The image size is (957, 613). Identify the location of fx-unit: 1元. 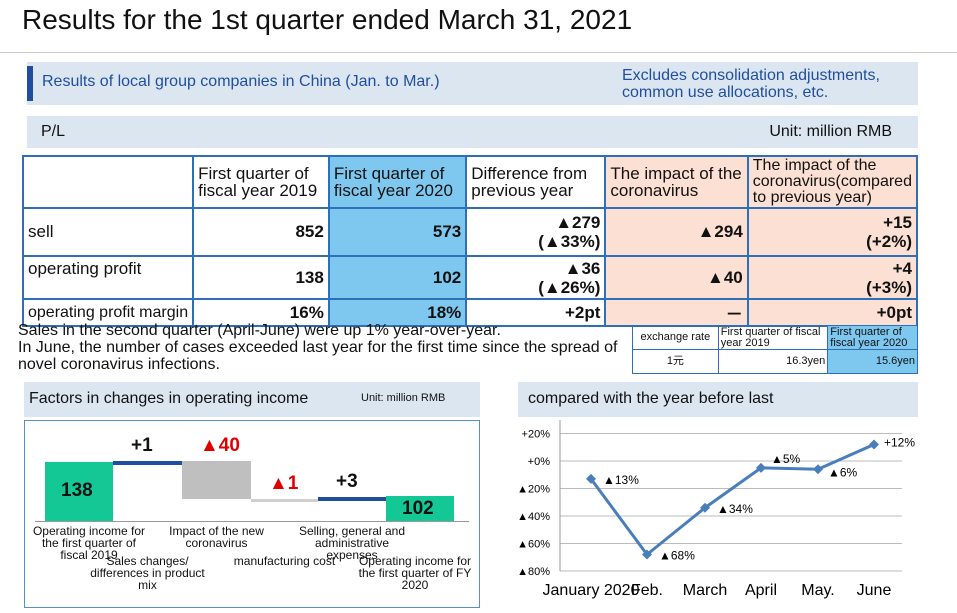
(675, 361).